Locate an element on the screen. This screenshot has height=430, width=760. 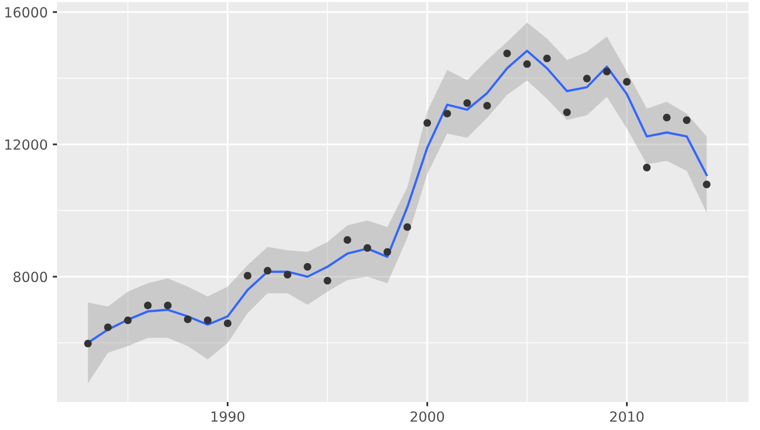
y-tick-label: 8000 is located at coordinates (31, 277).